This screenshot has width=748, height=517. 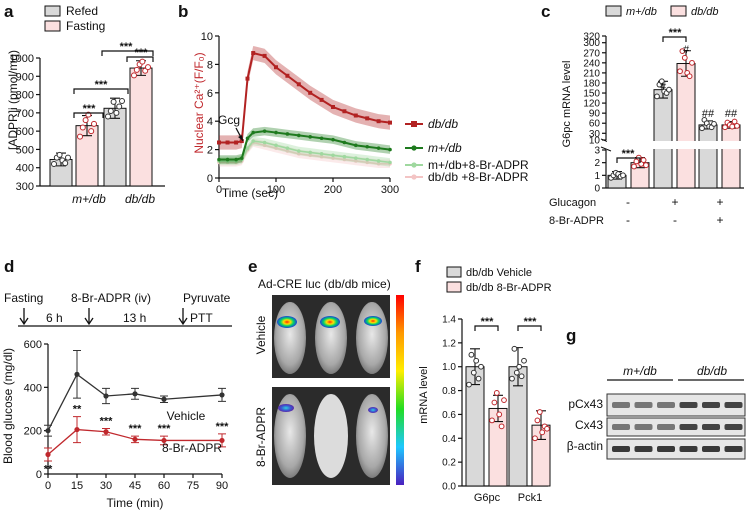 What do you see at coordinates (449, 415) in the screenshot?
I see `f-ytick-label: 0.6` at bounding box center [449, 415].